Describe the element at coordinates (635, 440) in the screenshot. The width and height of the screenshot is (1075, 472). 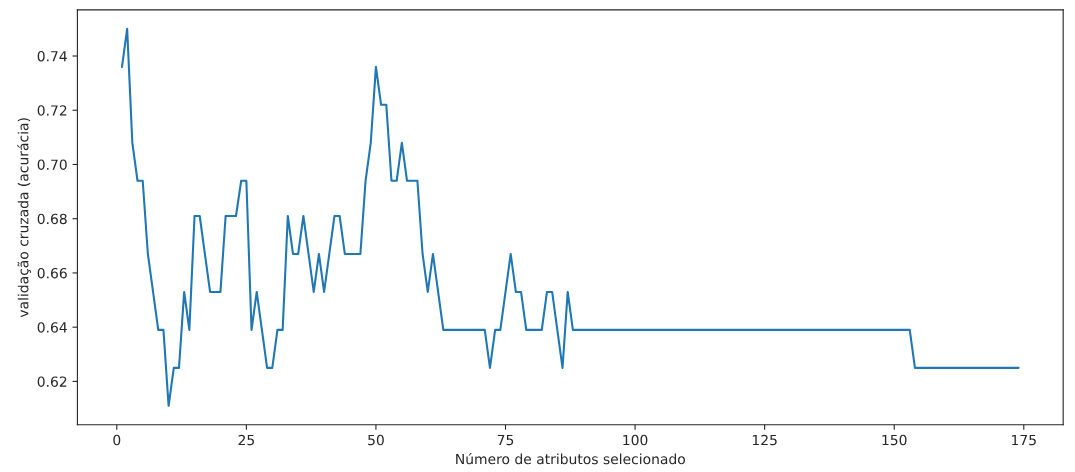
I see `x-tick-label: 100` at that location.